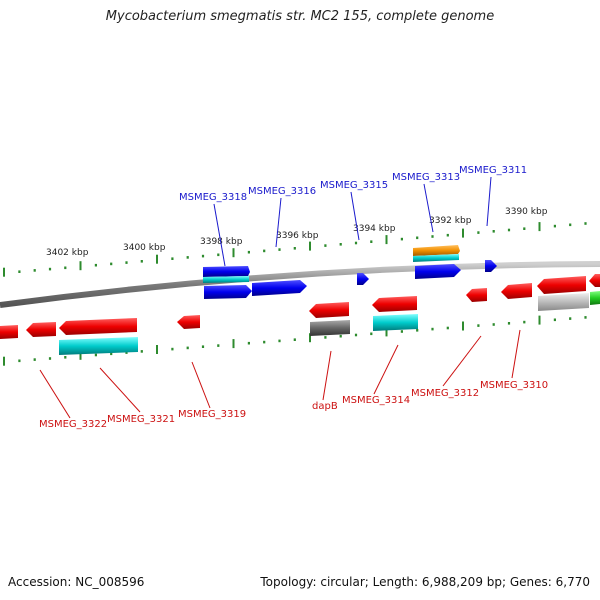 The height and width of the screenshot is (600, 600). What do you see at coordinates (67, 253) in the screenshot?
I see `scale-label-3402: 3402 kbp` at bounding box center [67, 253].